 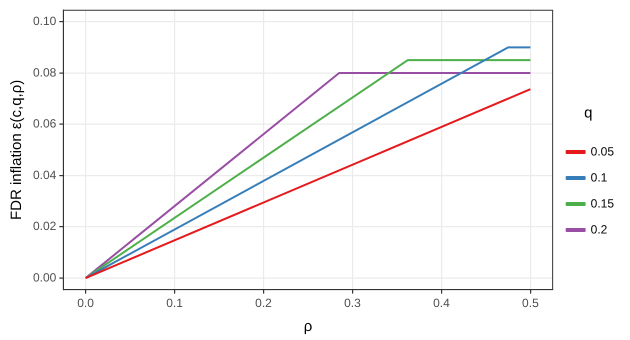 What do you see at coordinates (353, 303) in the screenshot?
I see `x-tick-label: 0.3` at bounding box center [353, 303].